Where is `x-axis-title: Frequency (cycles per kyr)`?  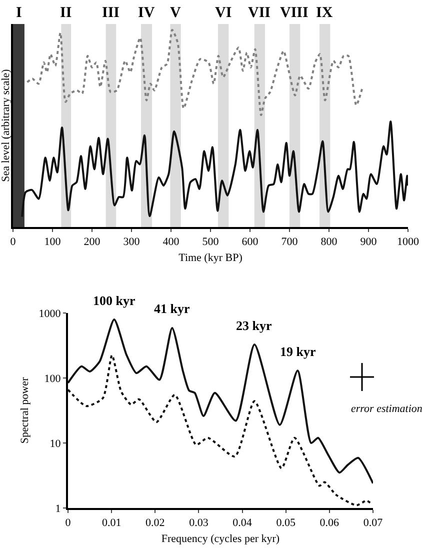
x-axis-title: Frequency (cycles per kyr) is located at coordinates (220, 538).